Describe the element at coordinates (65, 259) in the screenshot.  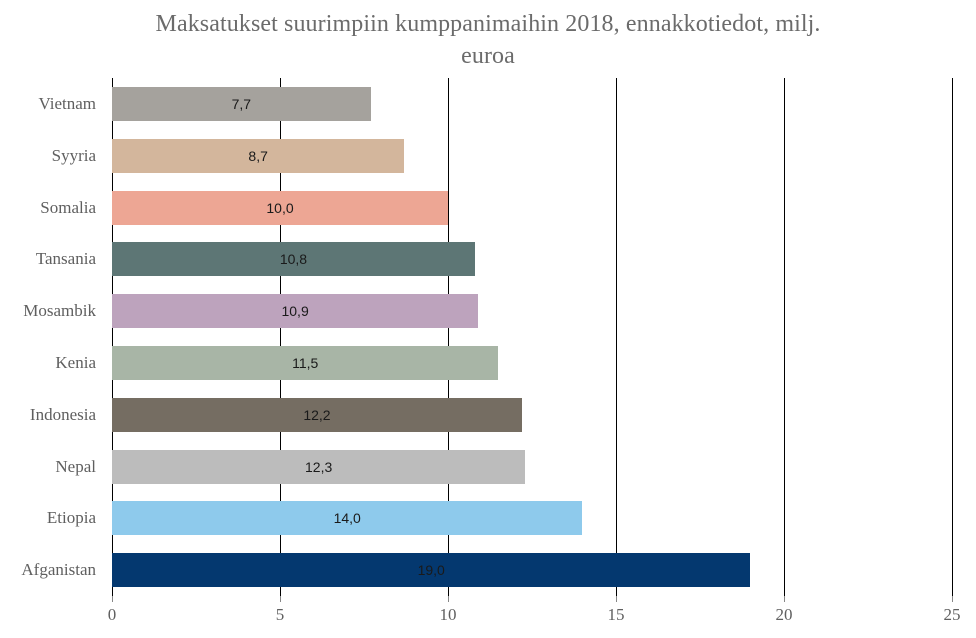
I see `y-axis-label-tansania: Tansania` at that location.